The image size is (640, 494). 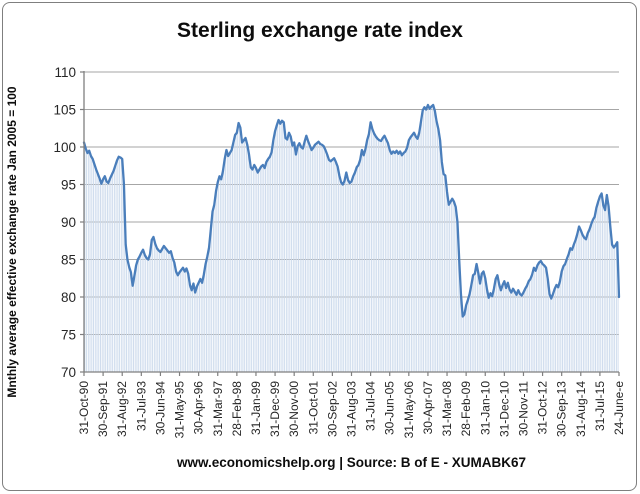 What do you see at coordinates (352, 409) in the screenshot?
I see `x-tick-label: 31-Aug-03` at bounding box center [352, 409].